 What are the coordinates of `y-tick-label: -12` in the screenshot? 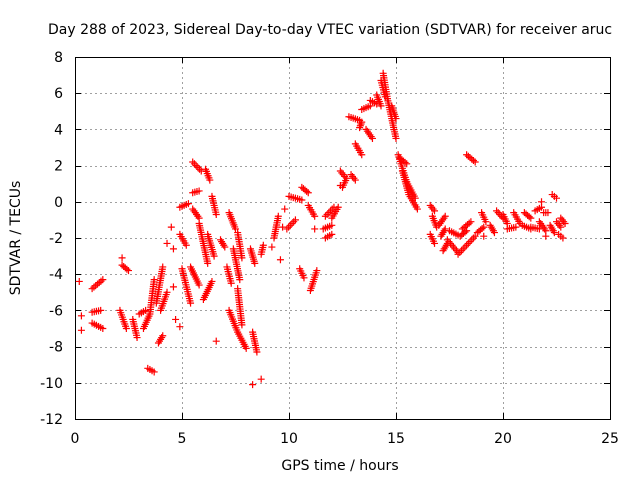 It's located at (51, 420).